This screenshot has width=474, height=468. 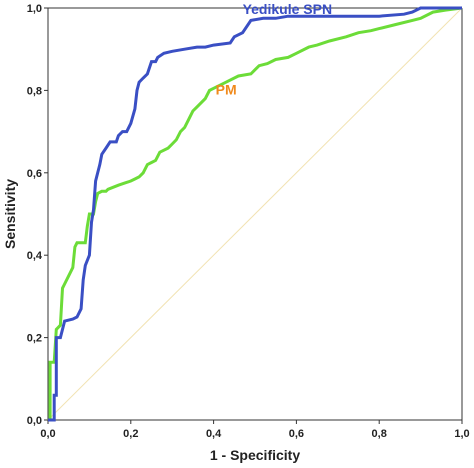 I want to click on x-tick-label: 0,8, so click(x=379, y=434).